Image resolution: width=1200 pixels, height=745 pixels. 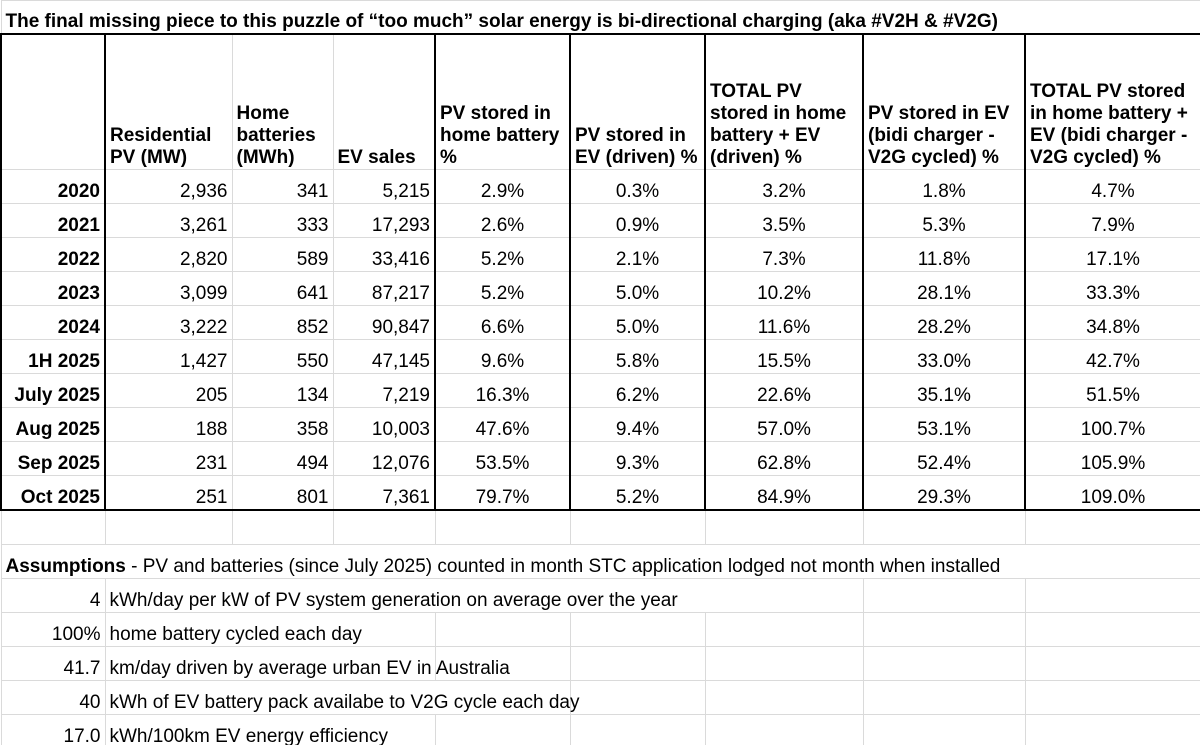 What do you see at coordinates (1112, 390) in the screenshot?
I see `cell-total-pv-v2g: 51.5%` at bounding box center [1112, 390].